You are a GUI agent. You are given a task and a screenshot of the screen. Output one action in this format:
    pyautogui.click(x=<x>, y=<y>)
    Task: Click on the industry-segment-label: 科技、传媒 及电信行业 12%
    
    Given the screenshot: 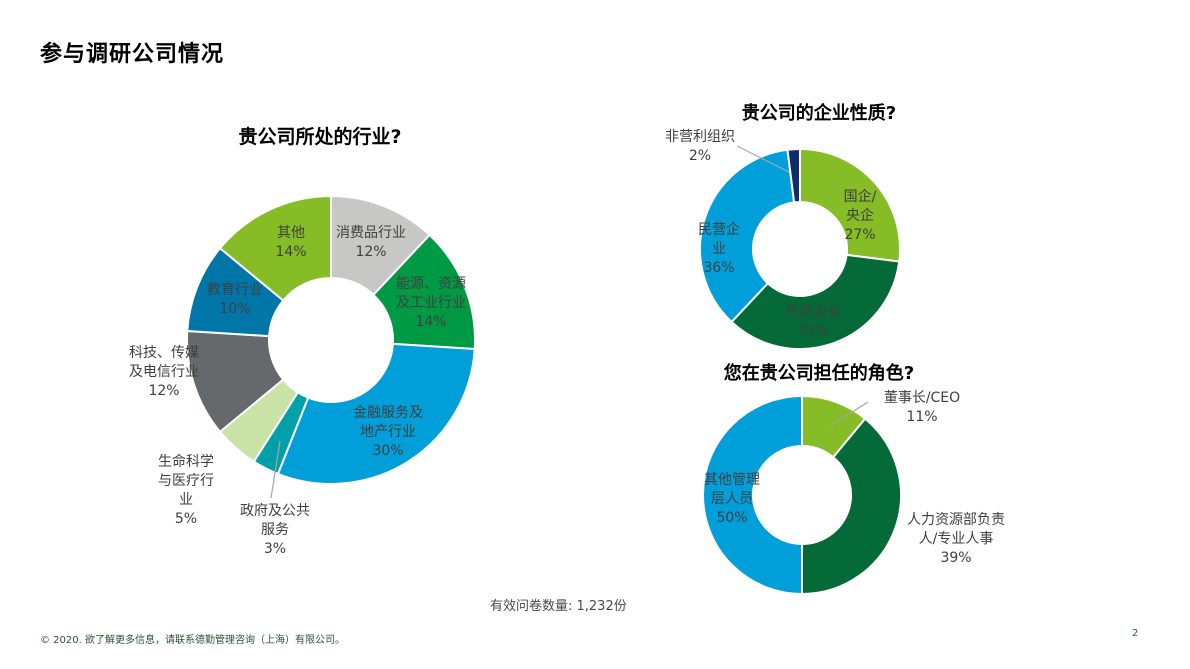 What is the action you would take?
    pyautogui.click(x=164, y=372)
    